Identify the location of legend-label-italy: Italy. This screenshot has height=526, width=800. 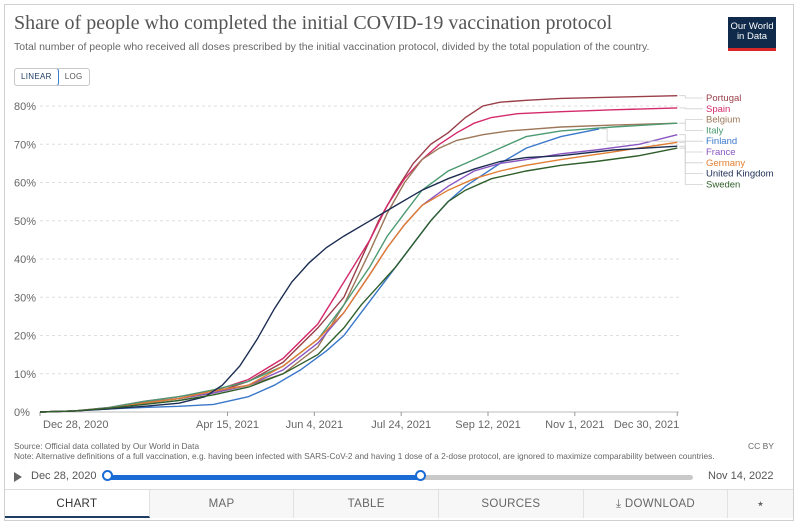
(715, 130).